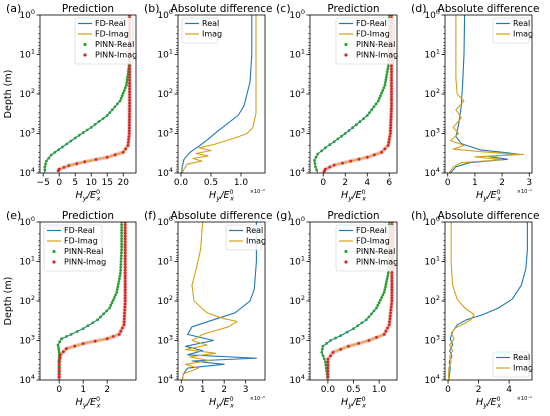 The width and height of the screenshot is (550, 416). What do you see at coordinates (165, 172) in the screenshot?
I see `y-tick-label: 10⁴` at bounding box center [165, 172].